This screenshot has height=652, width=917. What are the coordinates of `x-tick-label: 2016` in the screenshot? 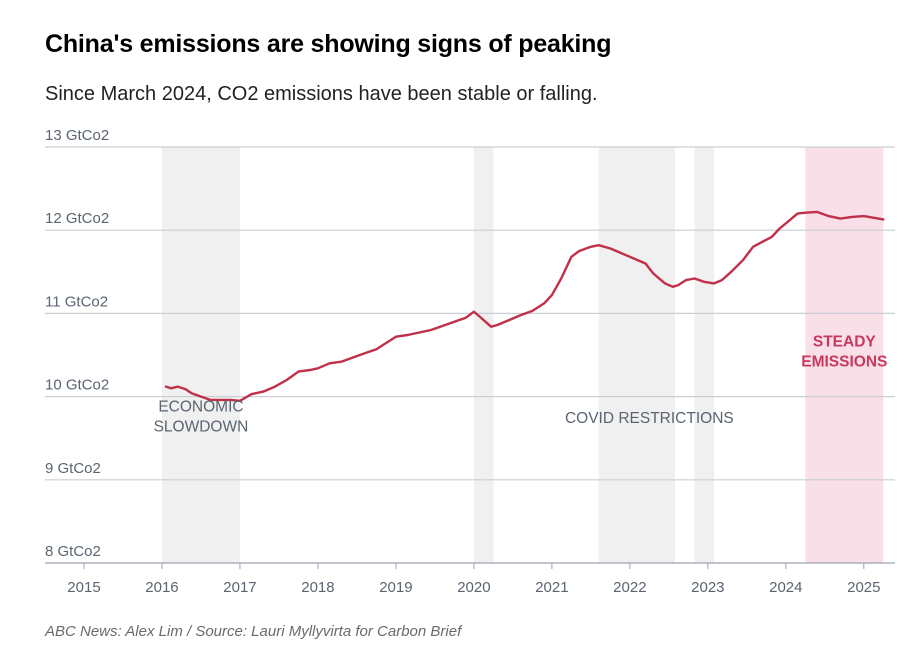 It's located at (161, 587).